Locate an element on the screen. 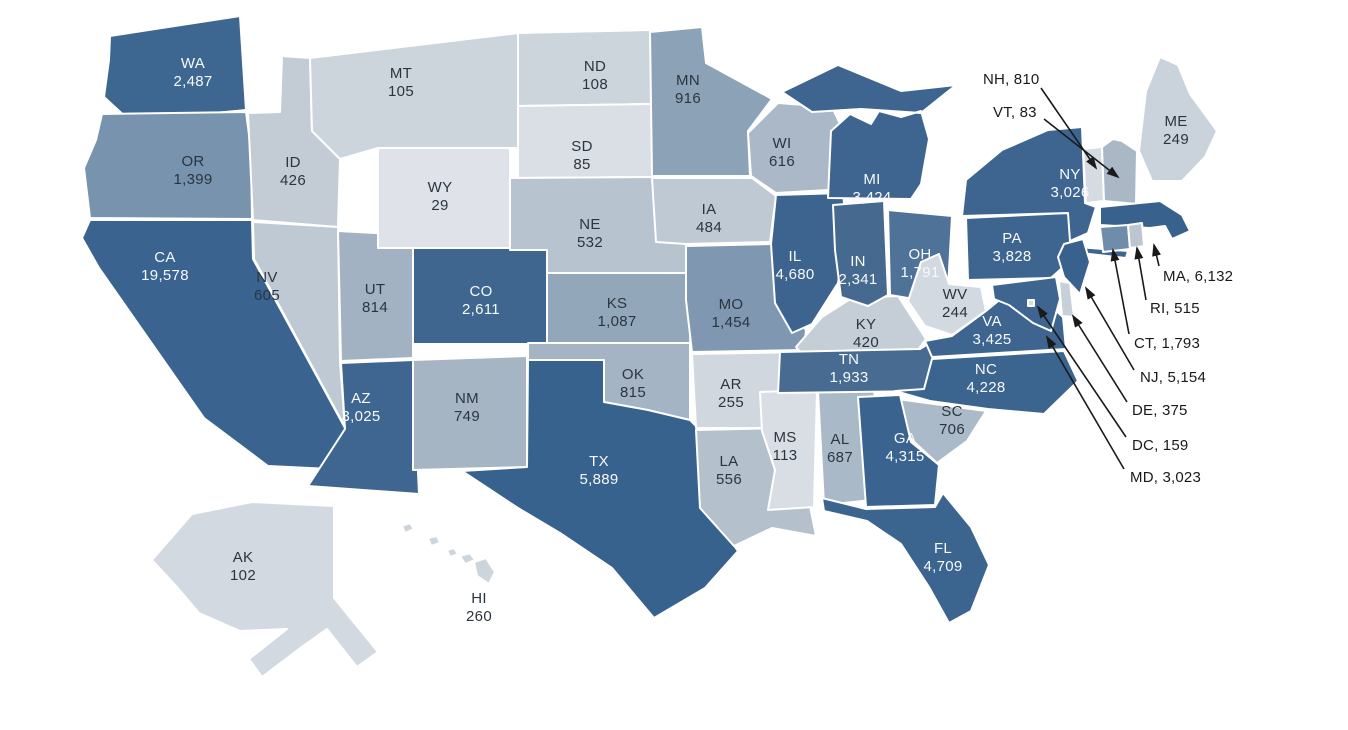 The image size is (1348, 730). state-shape-ut is located at coordinates (375, 296).